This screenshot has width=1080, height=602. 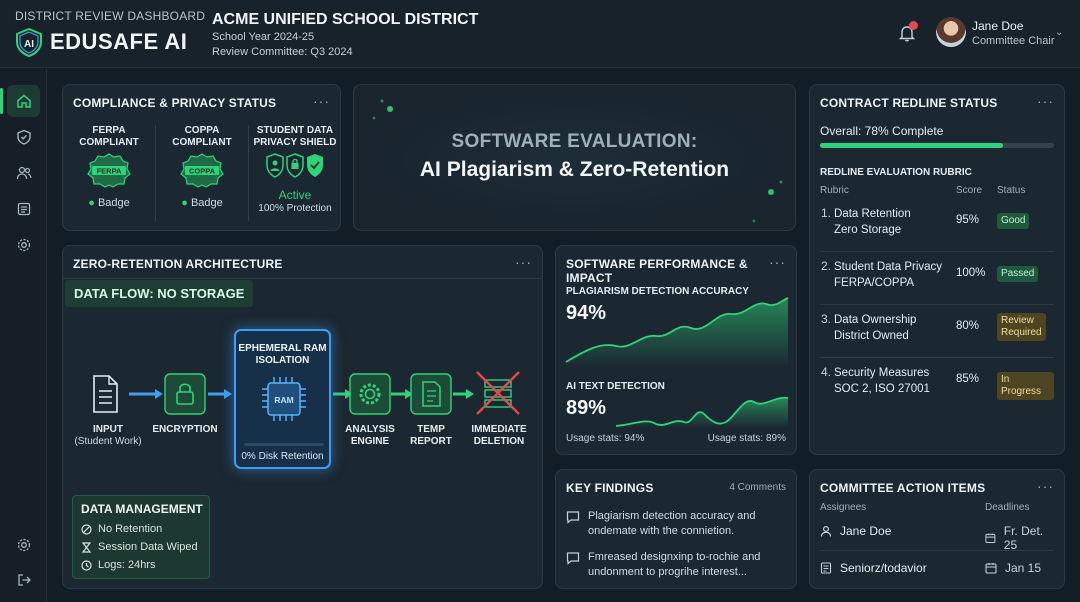 I want to click on ferpa-badge: ● Badge, so click(x=109, y=203).